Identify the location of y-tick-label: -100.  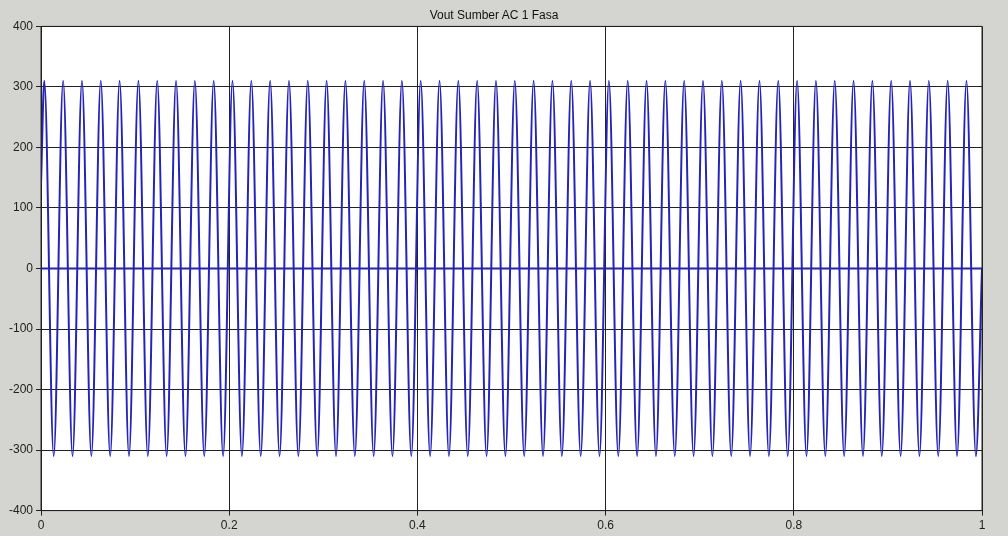
(21, 328).